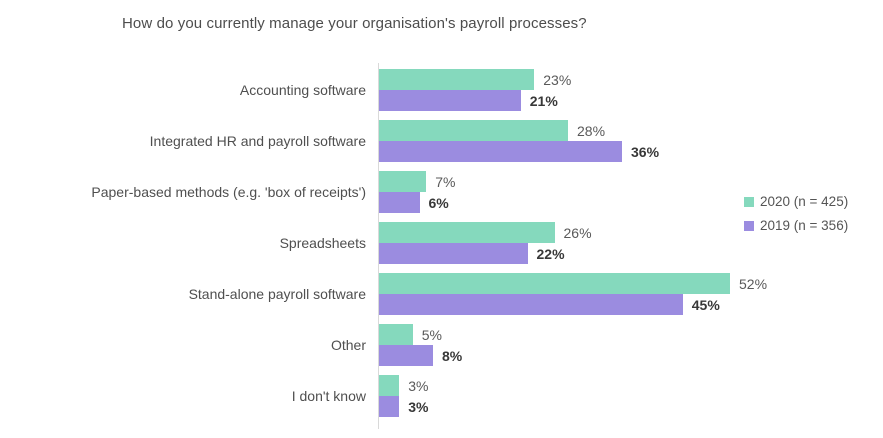 This screenshot has height=438, width=883. What do you see at coordinates (543, 100) in the screenshot?
I see `value-label-2019: 21%` at bounding box center [543, 100].